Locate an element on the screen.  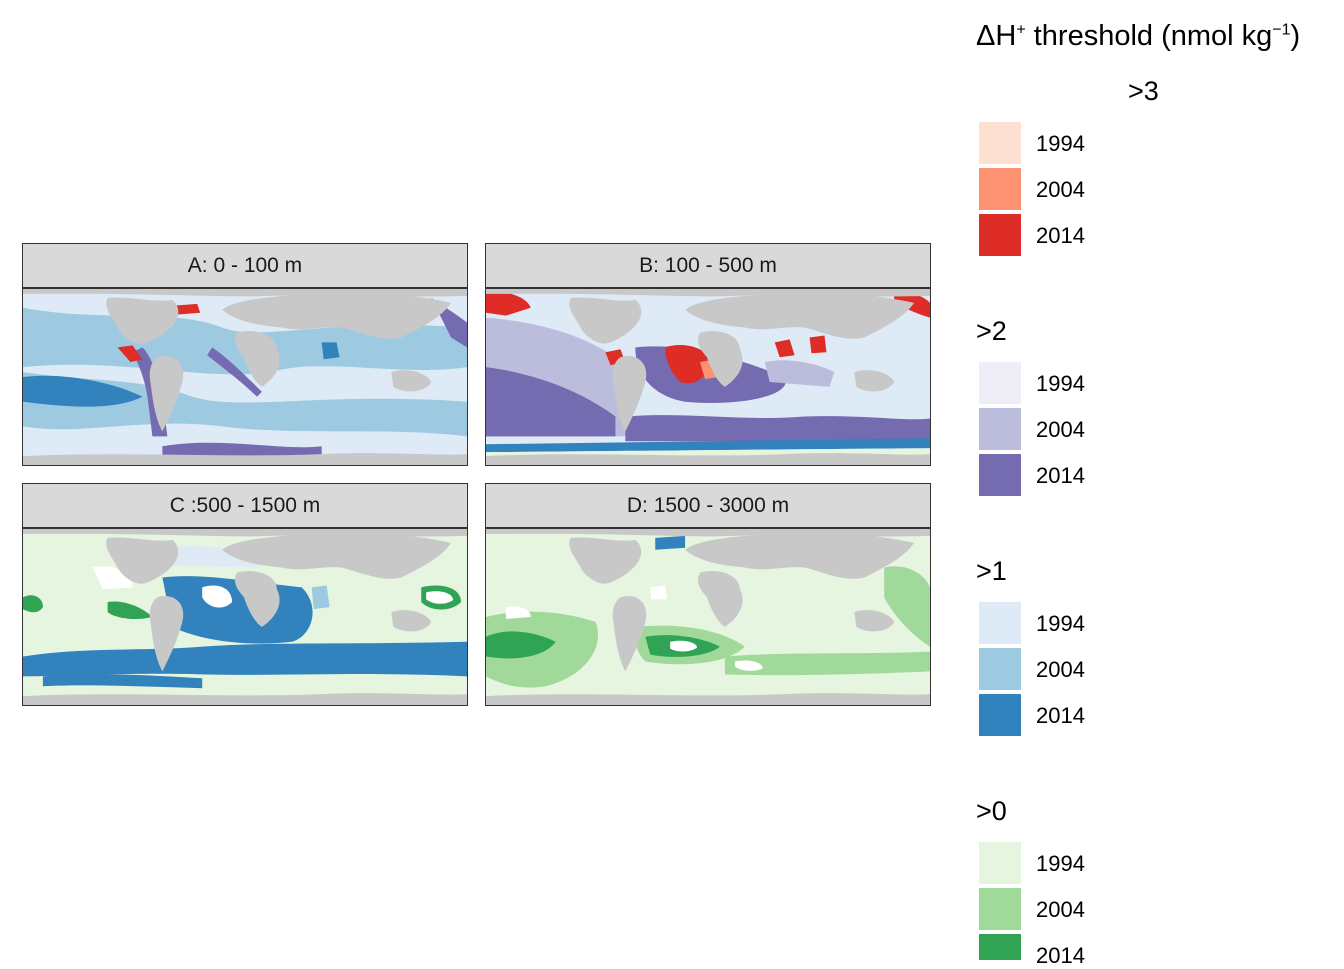
panel-d-title: D: 1500 - 3000 m is located at coordinates (708, 505).